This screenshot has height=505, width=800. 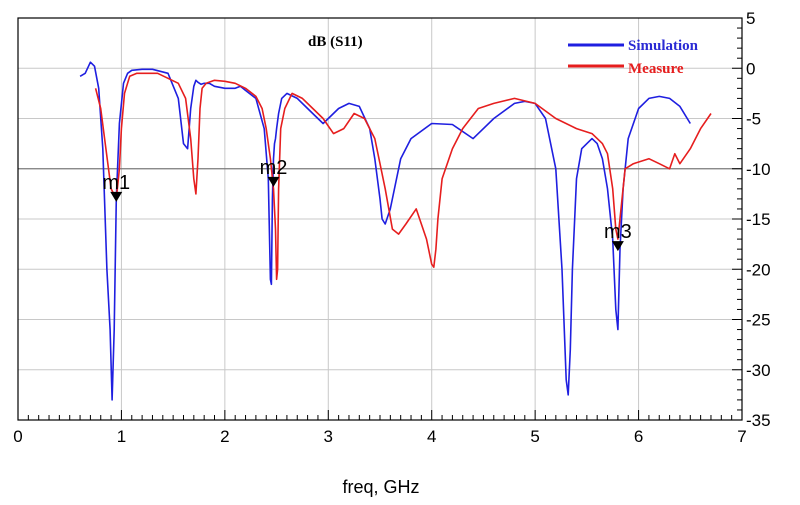 I want to click on y-tick-label: -10, so click(x=758, y=169).